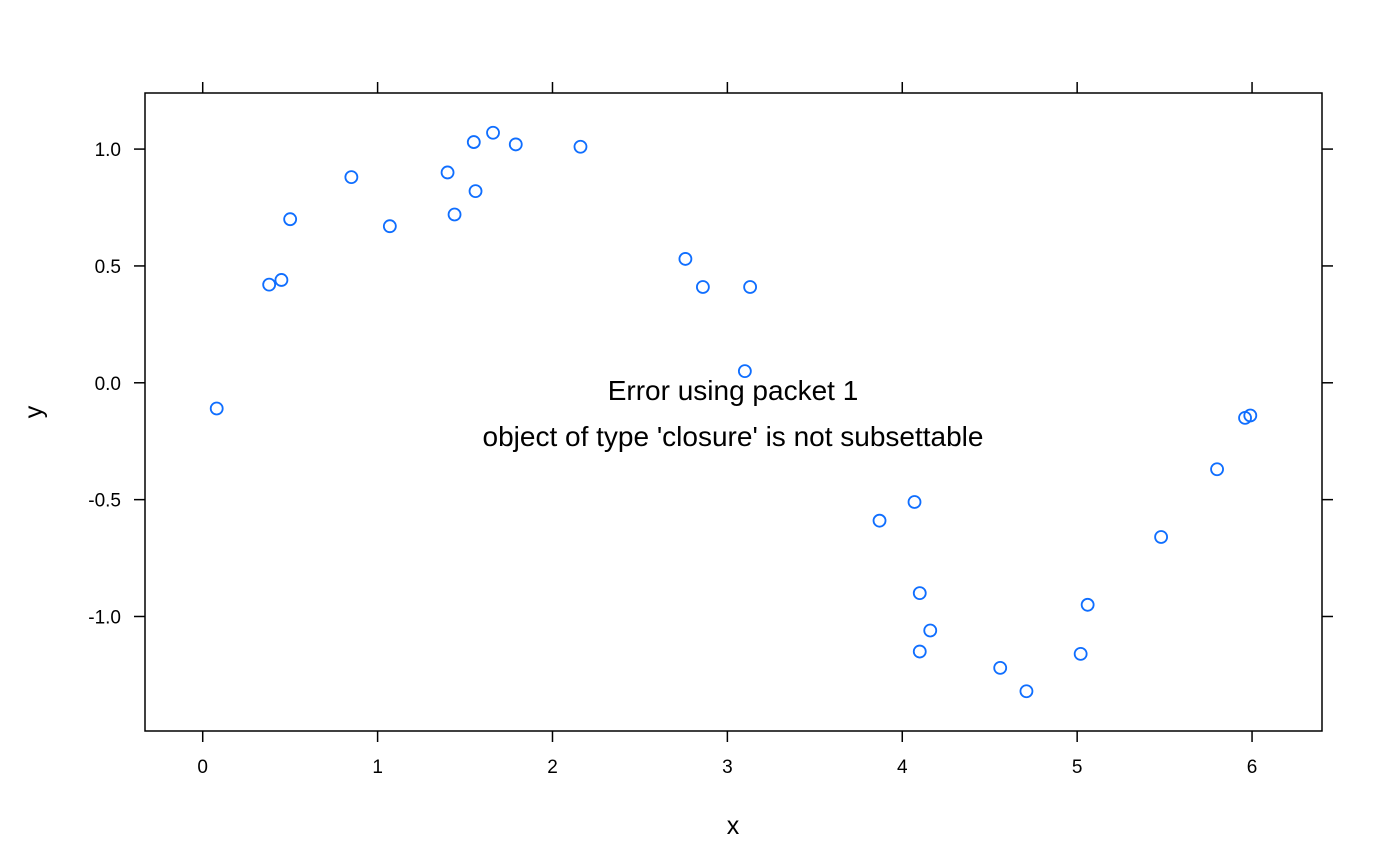 This screenshot has height=866, width=1400. I want to click on y-tick-label: -1.0, so click(104, 617).